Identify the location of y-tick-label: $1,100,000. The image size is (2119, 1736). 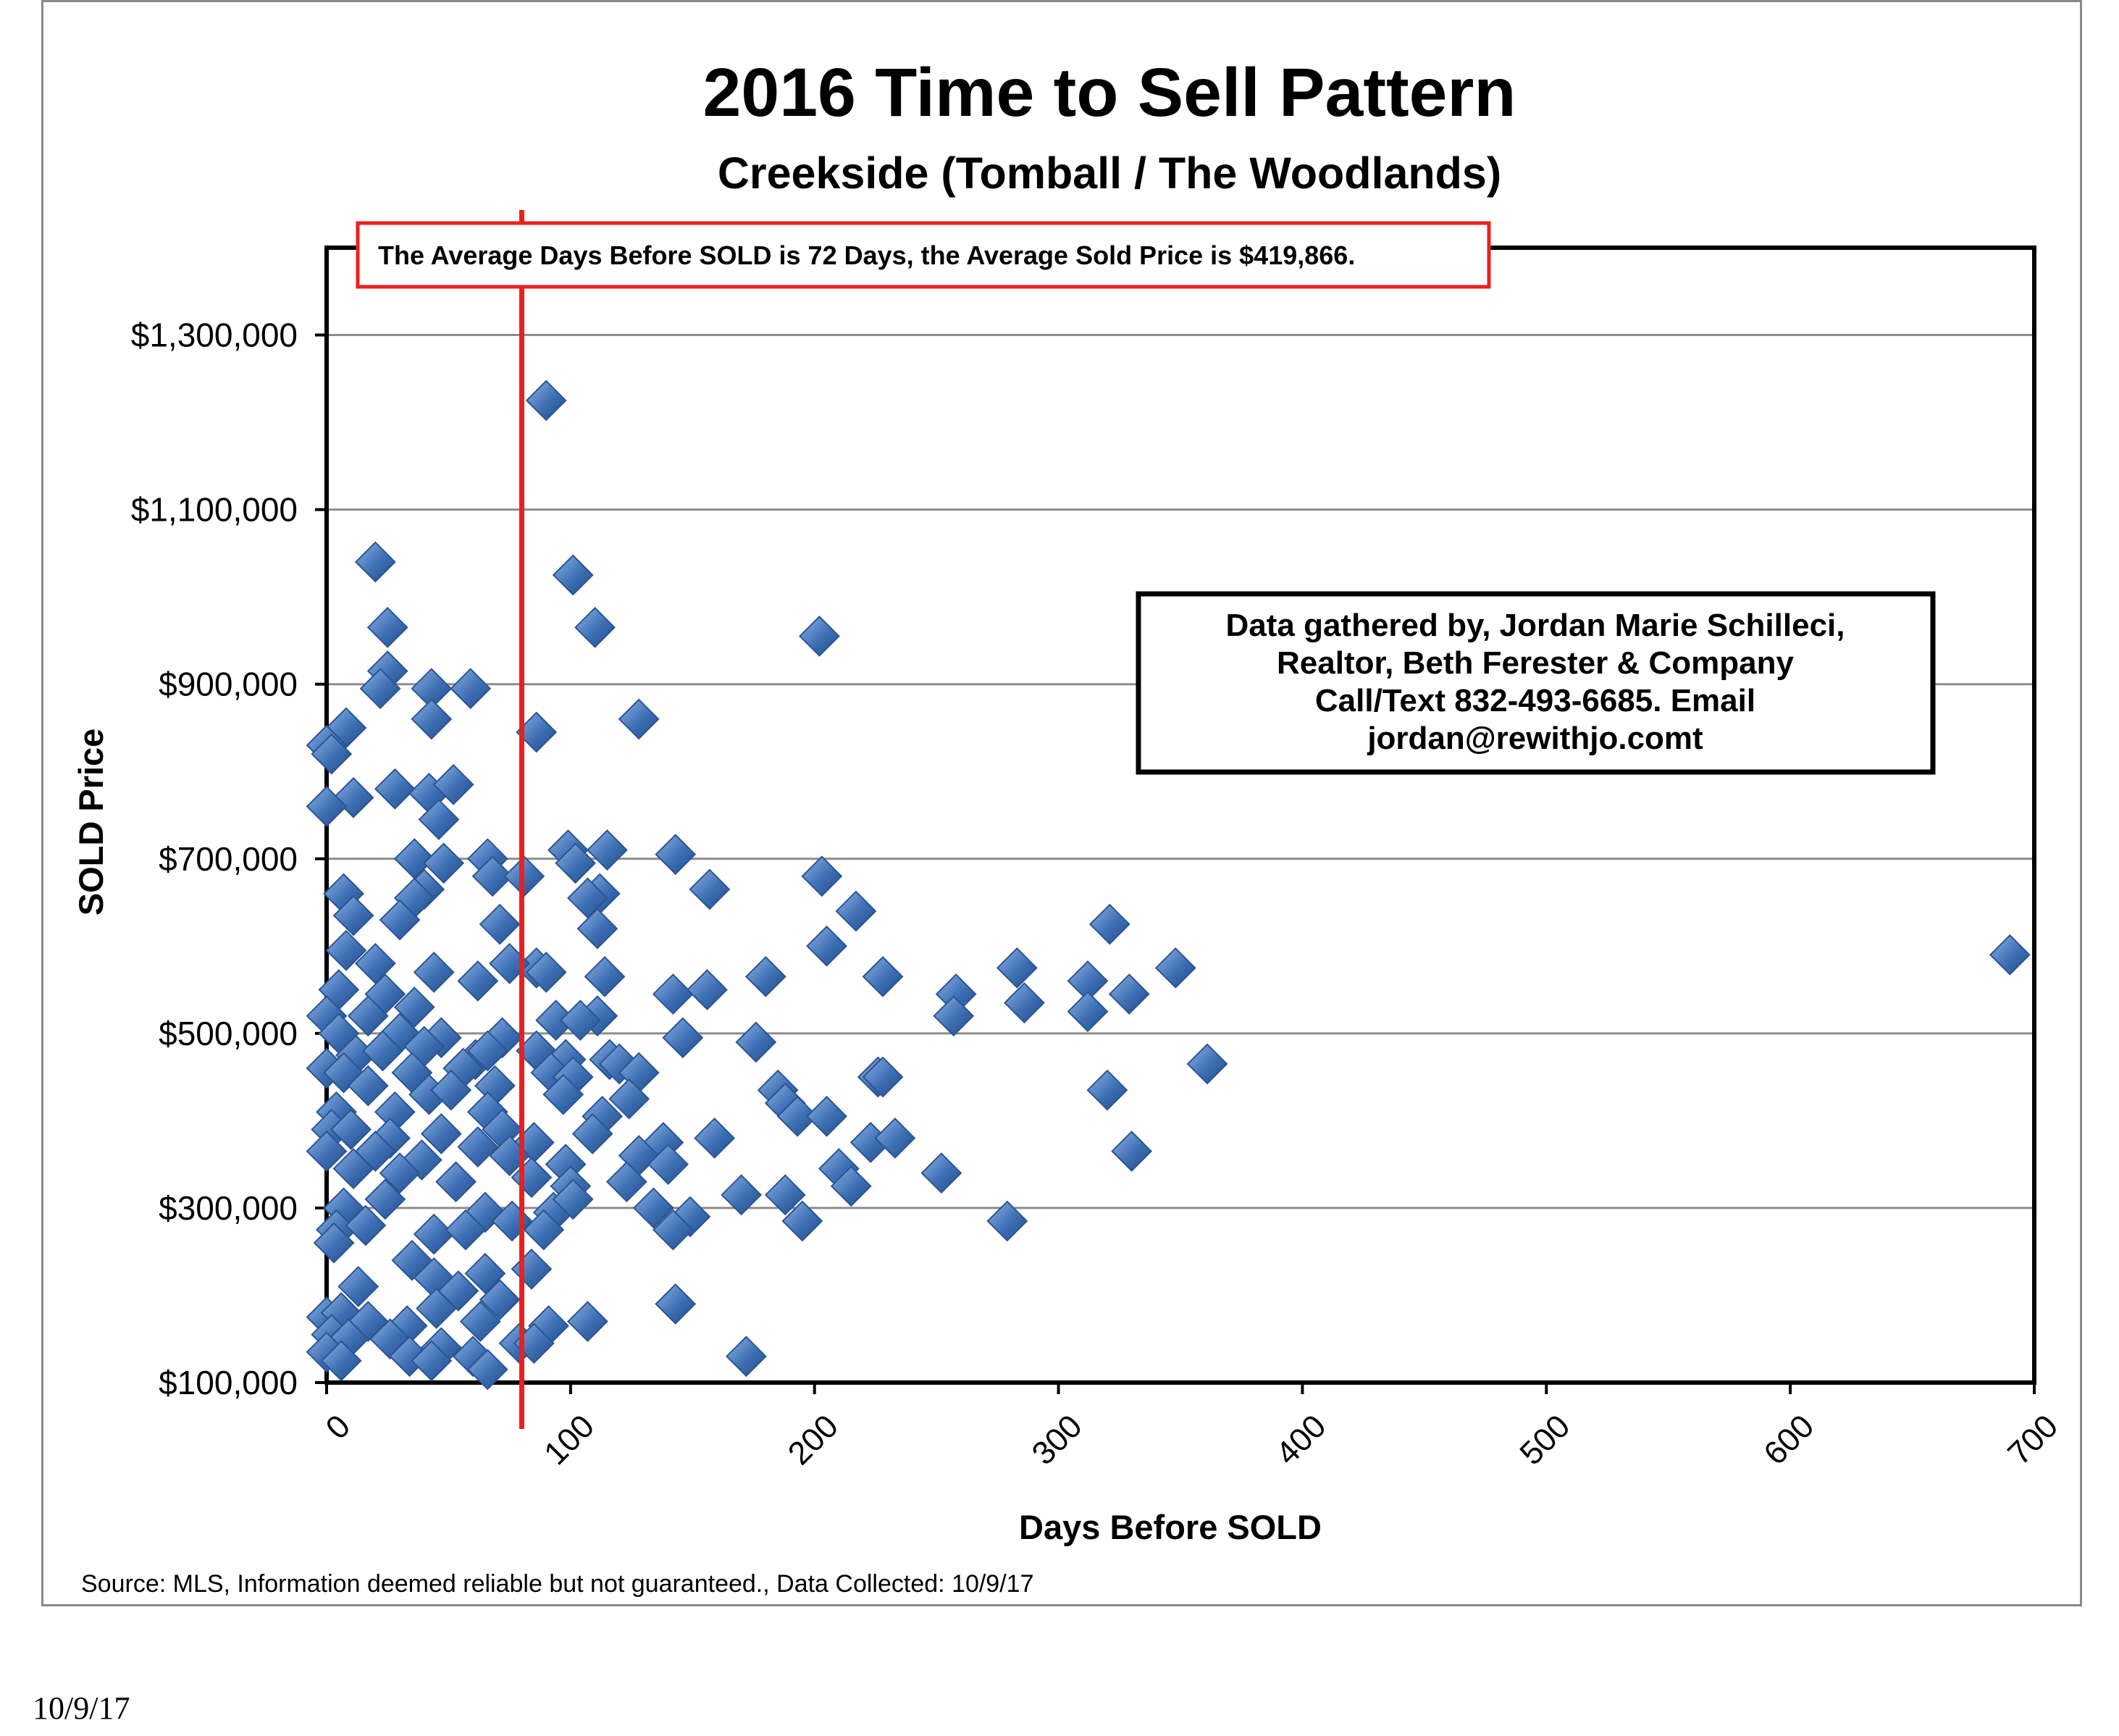
(214, 510).